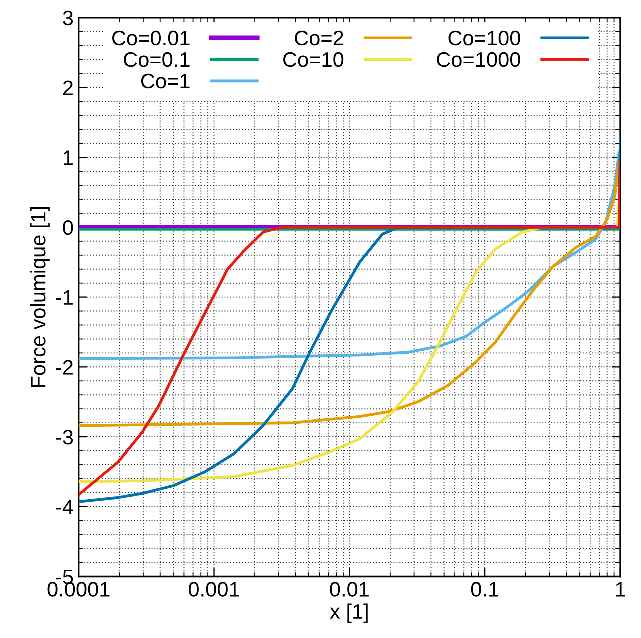 Image resolution: width=641 pixels, height=638 pixels. I want to click on x-tick-label: 0.0001, so click(79, 589).